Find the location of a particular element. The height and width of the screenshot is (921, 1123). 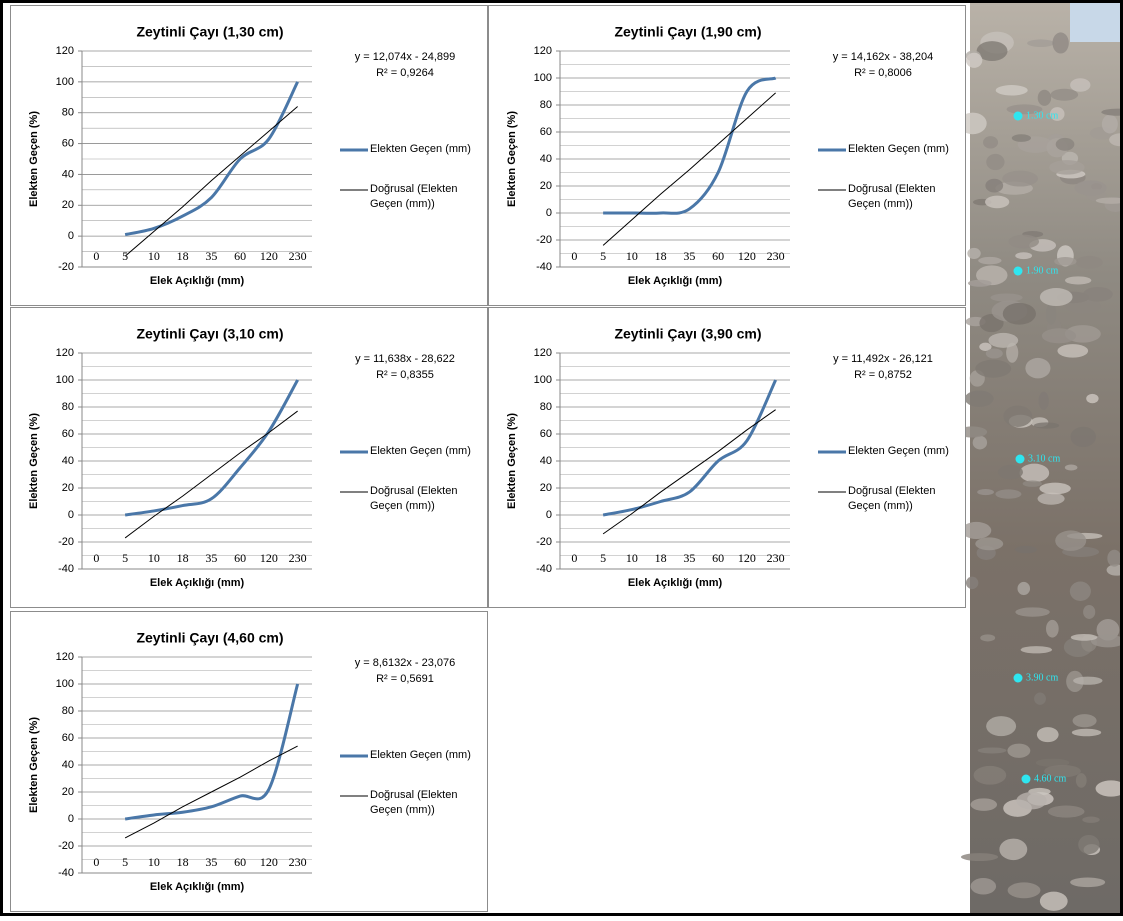

photo: 1.30 cm 1.90 cm 3.10 cm 3.90 cm 4.60 cm is located at coordinates (1039, 458).